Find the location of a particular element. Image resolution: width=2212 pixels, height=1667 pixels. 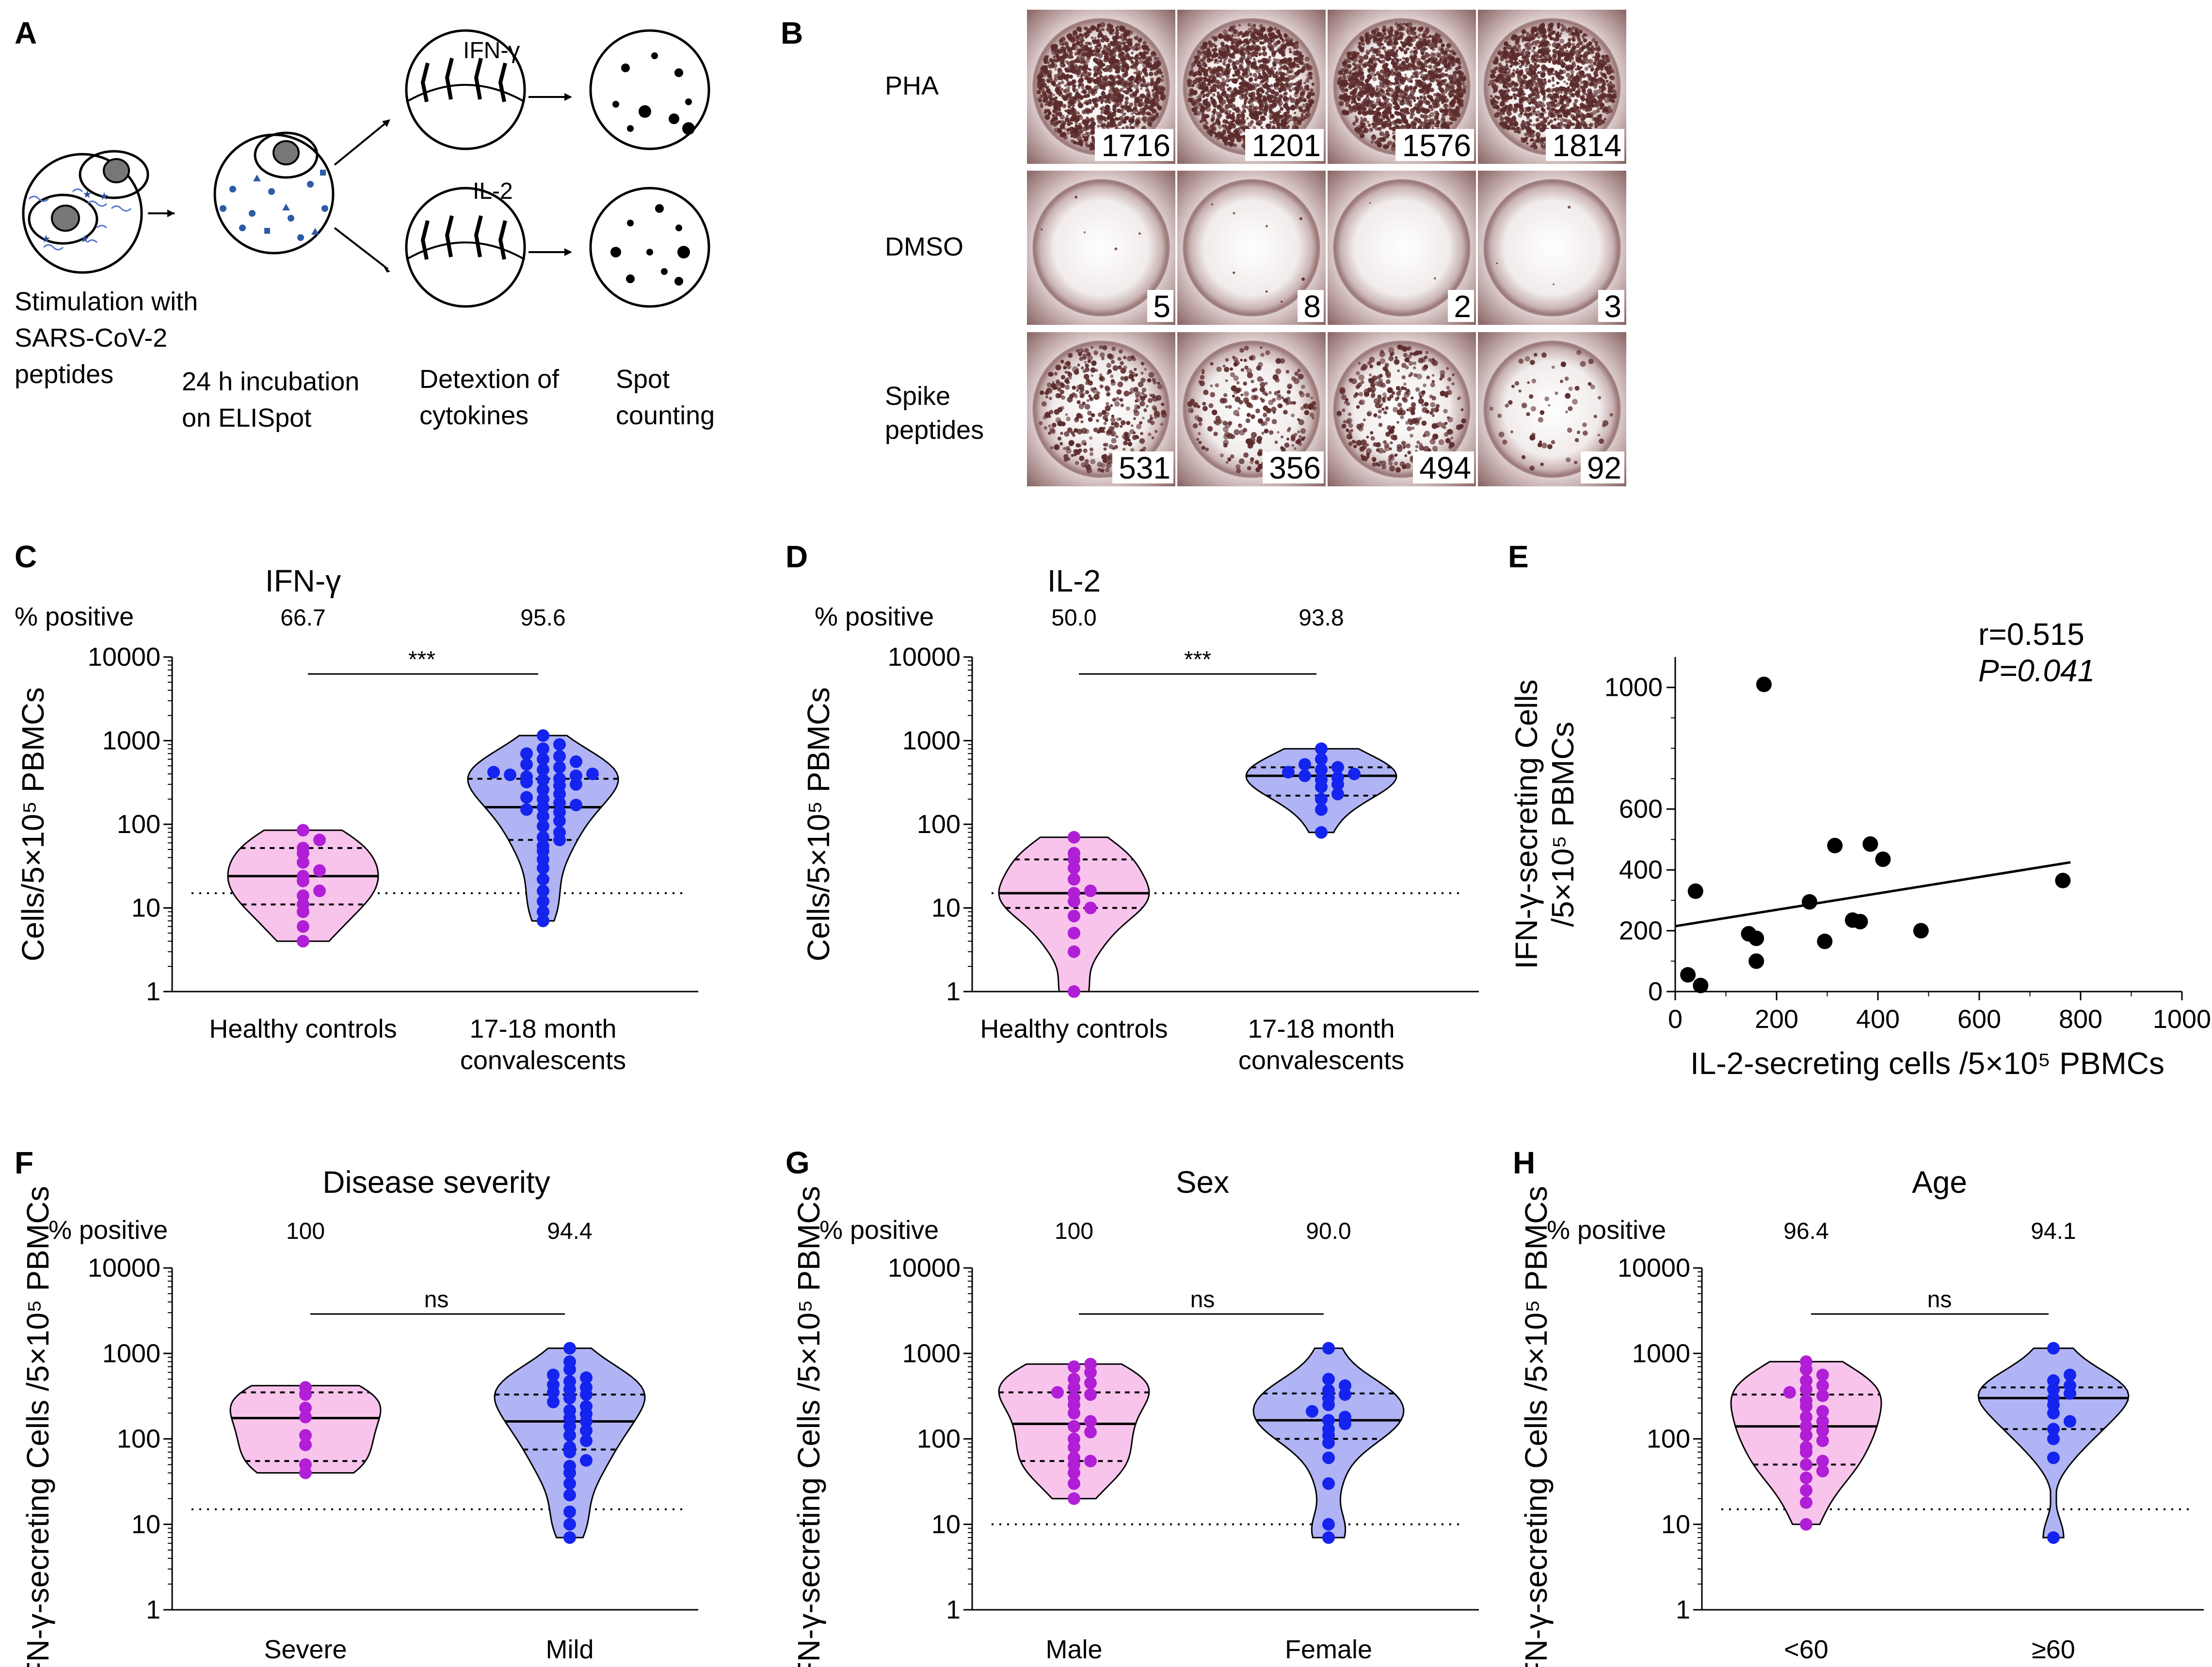

svg-text: 24 h incubation is located at coordinates (270, 381).